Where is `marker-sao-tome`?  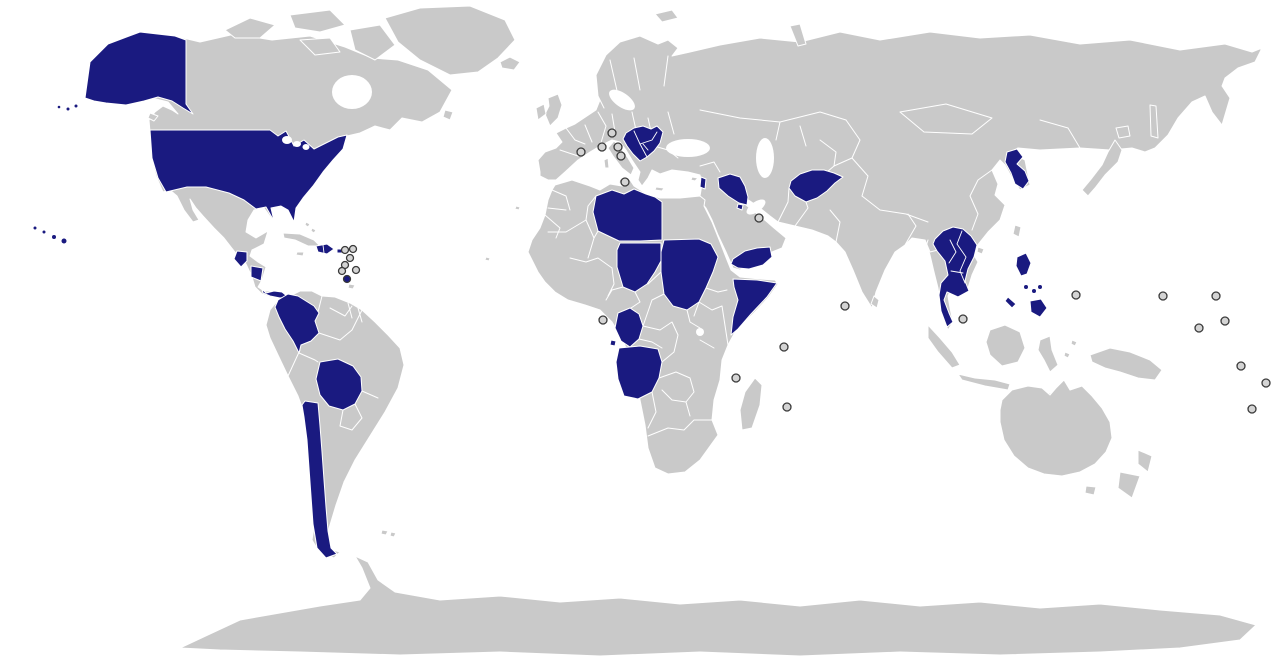
marker-sao-tome is located at coordinates (603, 320).